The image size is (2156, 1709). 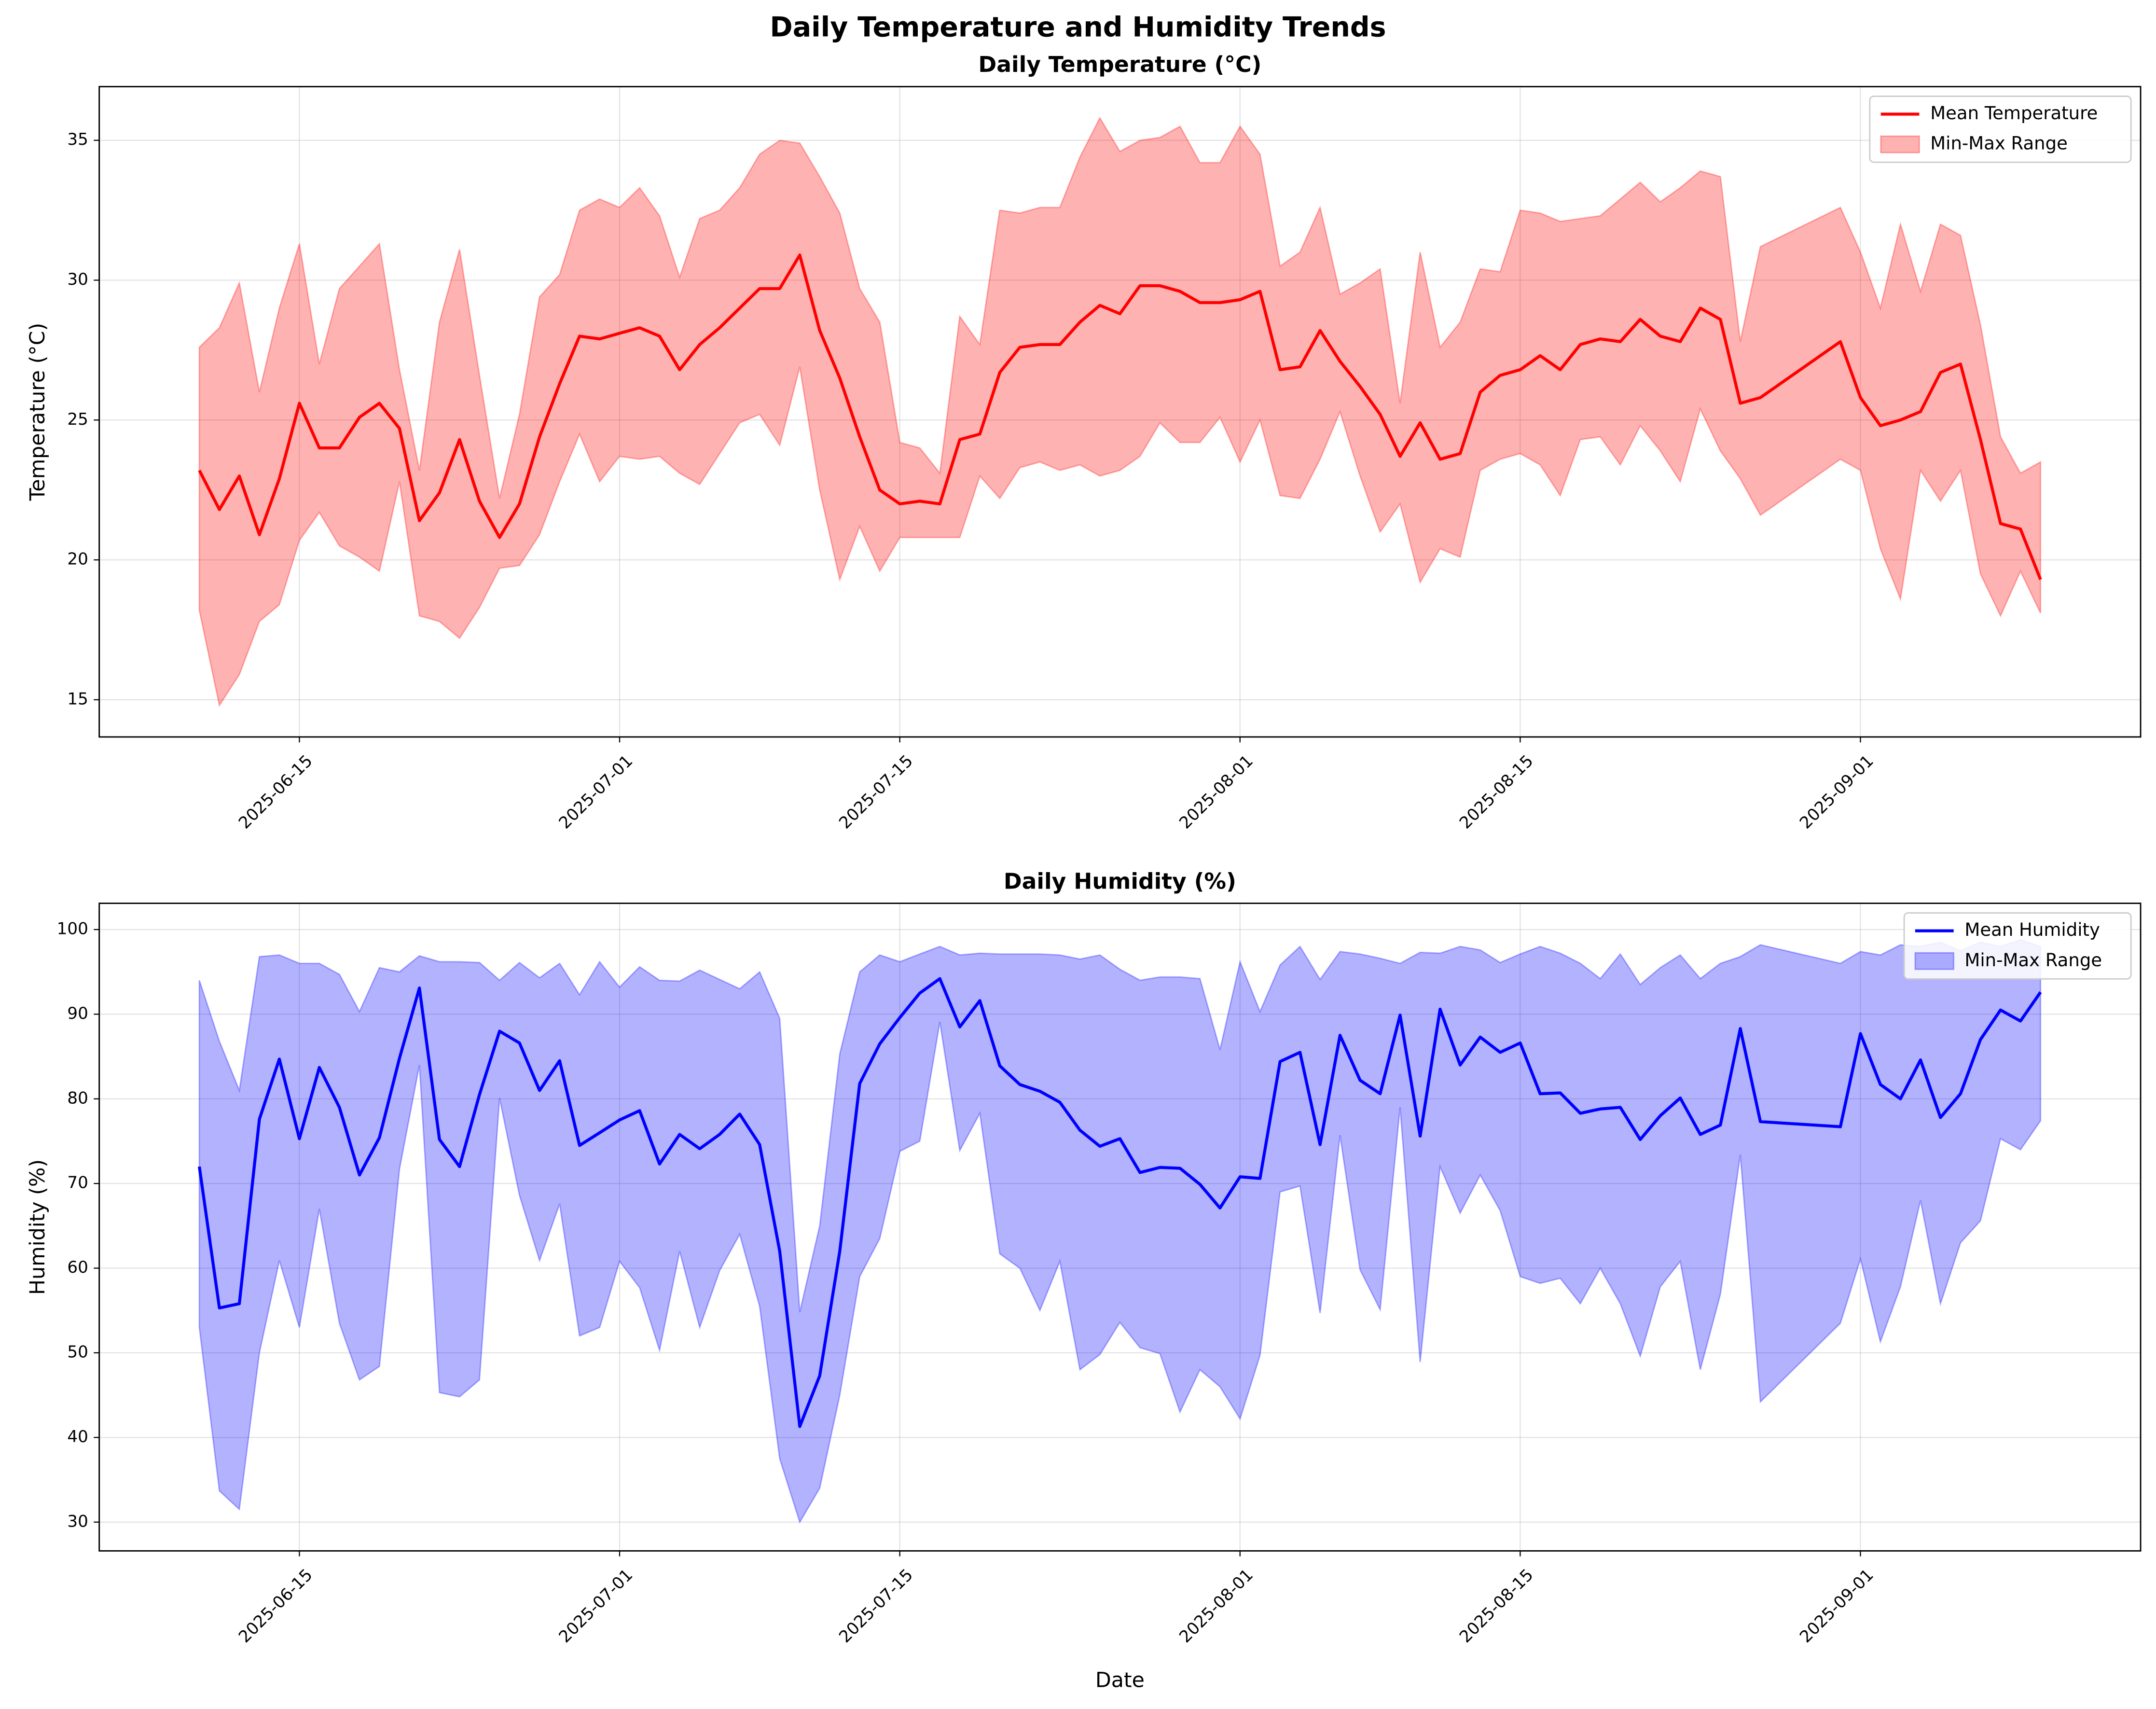 What do you see at coordinates (1078, 27) in the screenshot?
I see `figure-title: Daily Temperature and Humidity Trends` at bounding box center [1078, 27].